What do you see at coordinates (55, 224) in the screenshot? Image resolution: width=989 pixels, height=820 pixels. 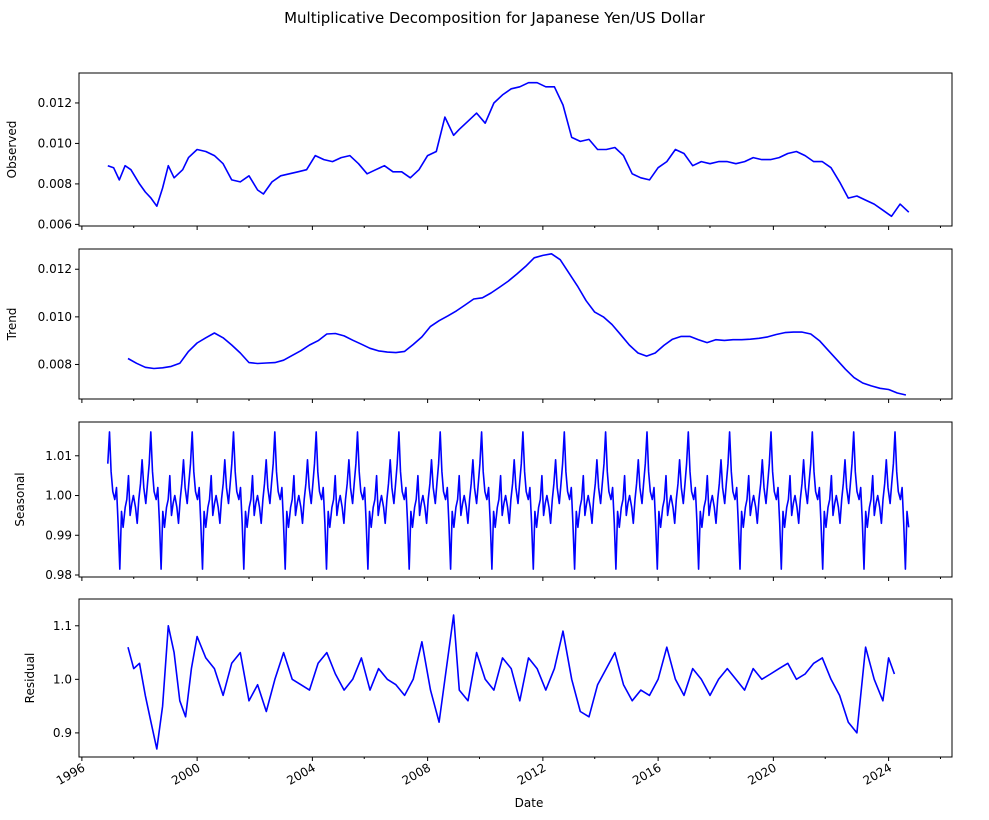 I see `y-tick-label: 0.006` at bounding box center [55, 224].